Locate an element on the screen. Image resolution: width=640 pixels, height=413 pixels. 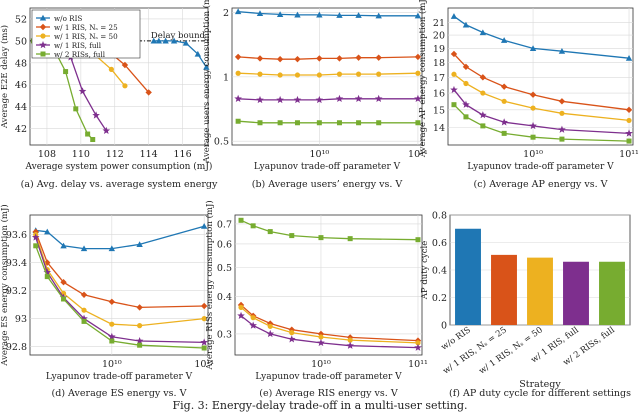
panel-c-ytick-label: 15 is located at coordinates (439, 110).